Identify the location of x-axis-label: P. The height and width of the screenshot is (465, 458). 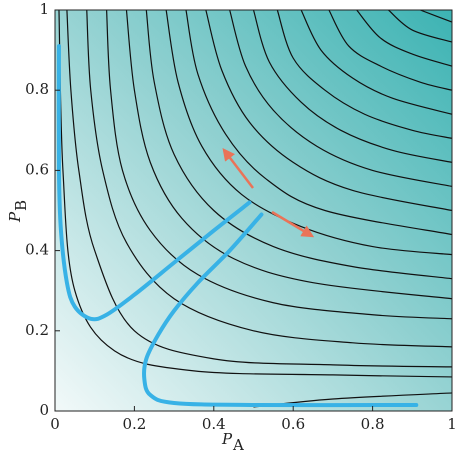
(227, 439).